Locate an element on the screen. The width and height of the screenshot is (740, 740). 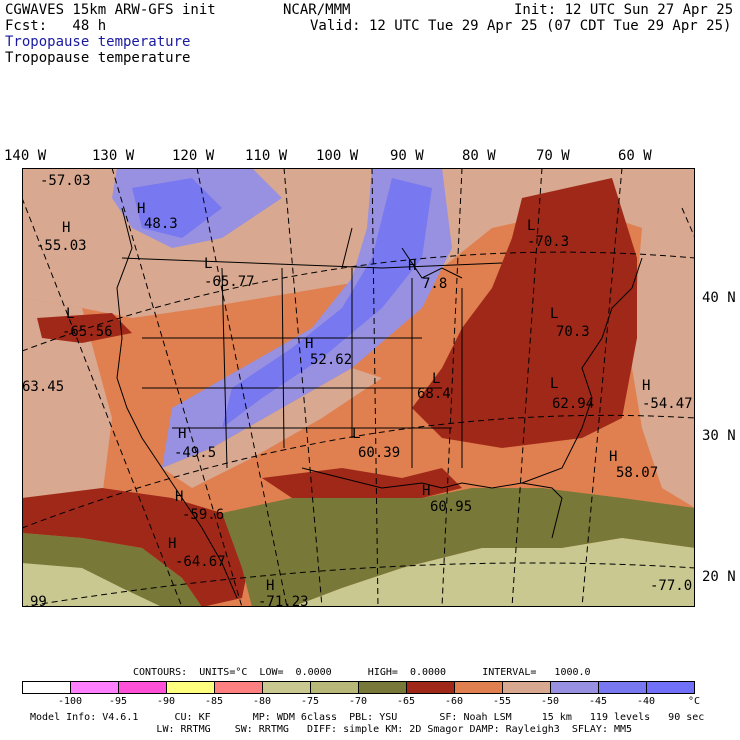
map-value-label: 60.39 is located at coordinates (379, 453).